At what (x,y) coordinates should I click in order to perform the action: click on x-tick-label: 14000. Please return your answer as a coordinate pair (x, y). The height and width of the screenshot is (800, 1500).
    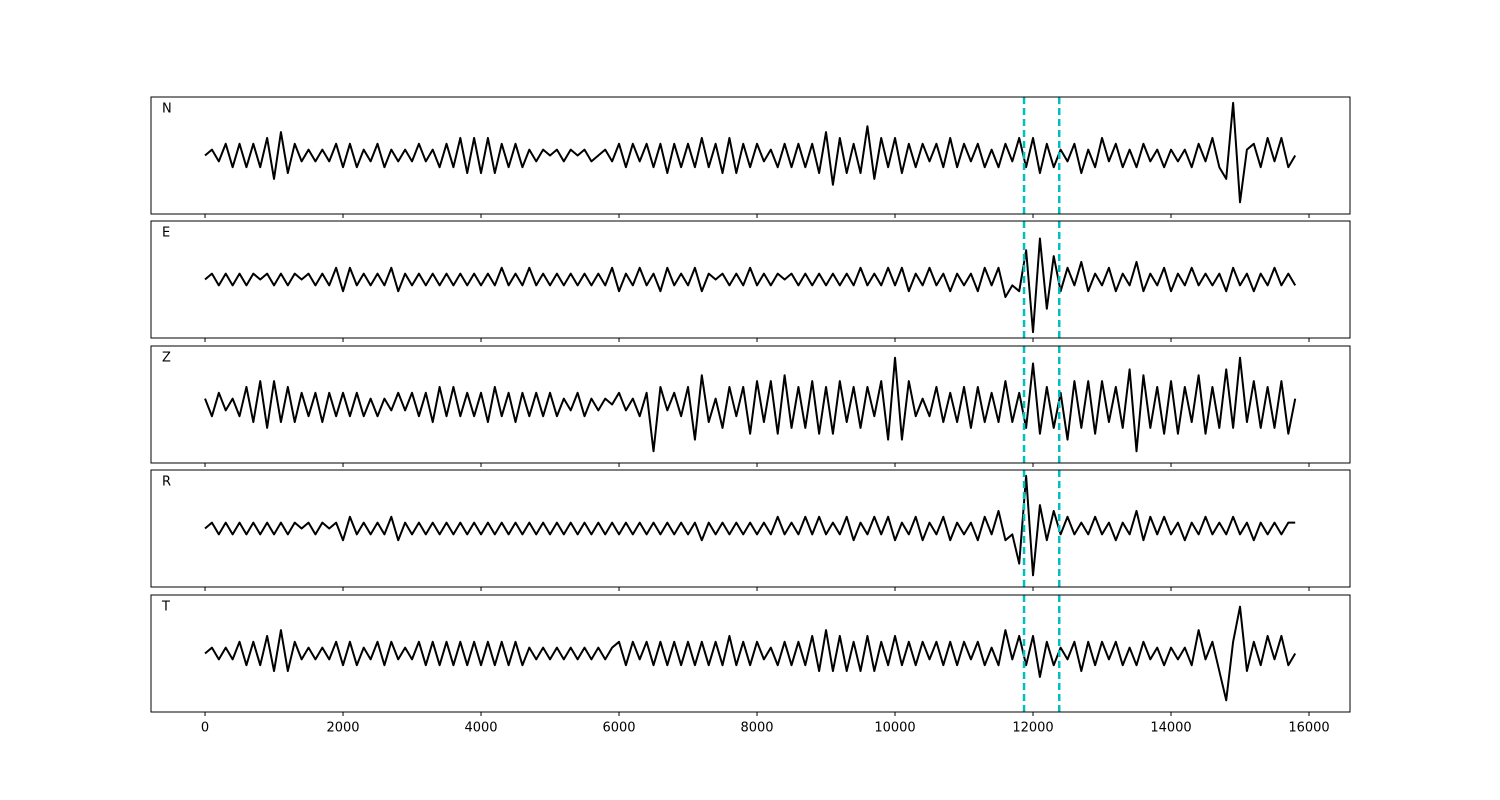
    Looking at the image, I should click on (1170, 728).